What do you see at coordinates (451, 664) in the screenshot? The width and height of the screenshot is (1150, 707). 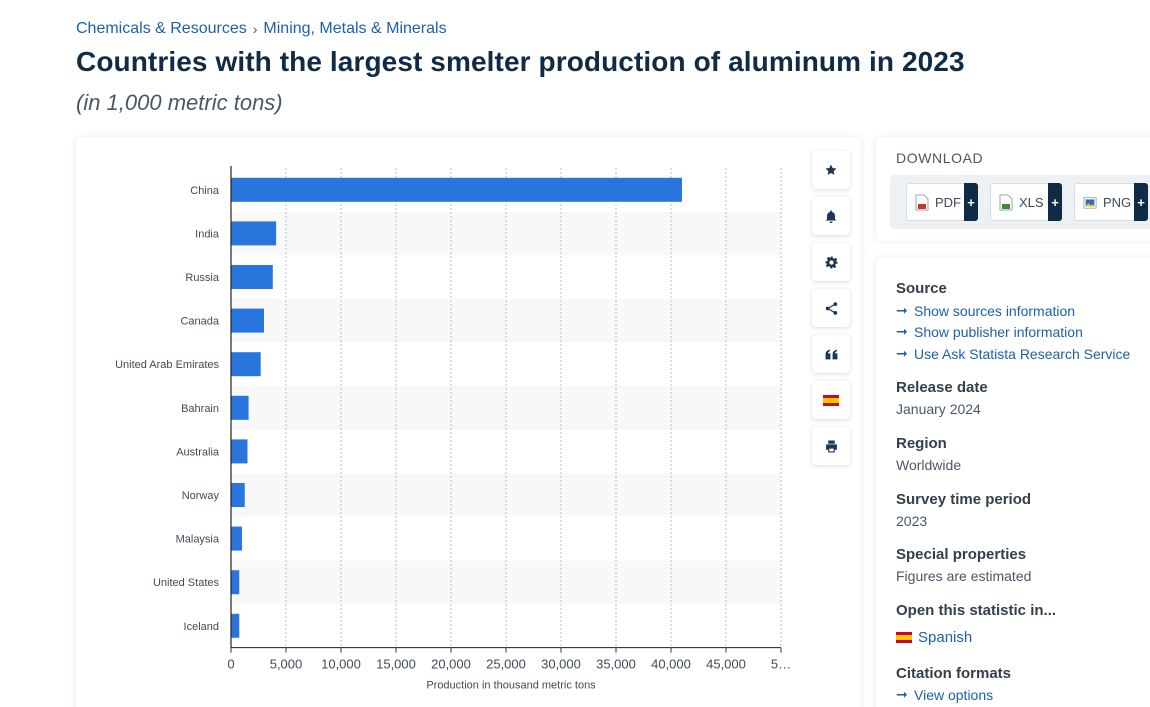 I see `x-tick-label: 20,000` at bounding box center [451, 664].